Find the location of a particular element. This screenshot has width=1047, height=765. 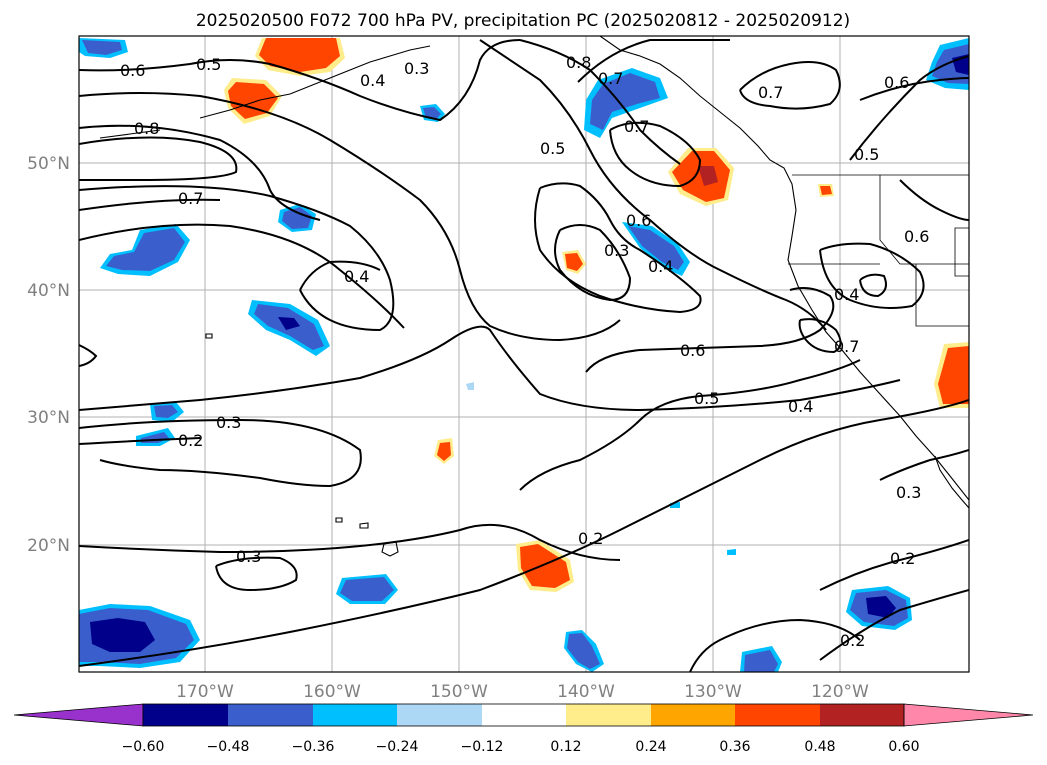

latitude-labels: 50°N 40°N 30°N 20°N is located at coordinates (48, 355).